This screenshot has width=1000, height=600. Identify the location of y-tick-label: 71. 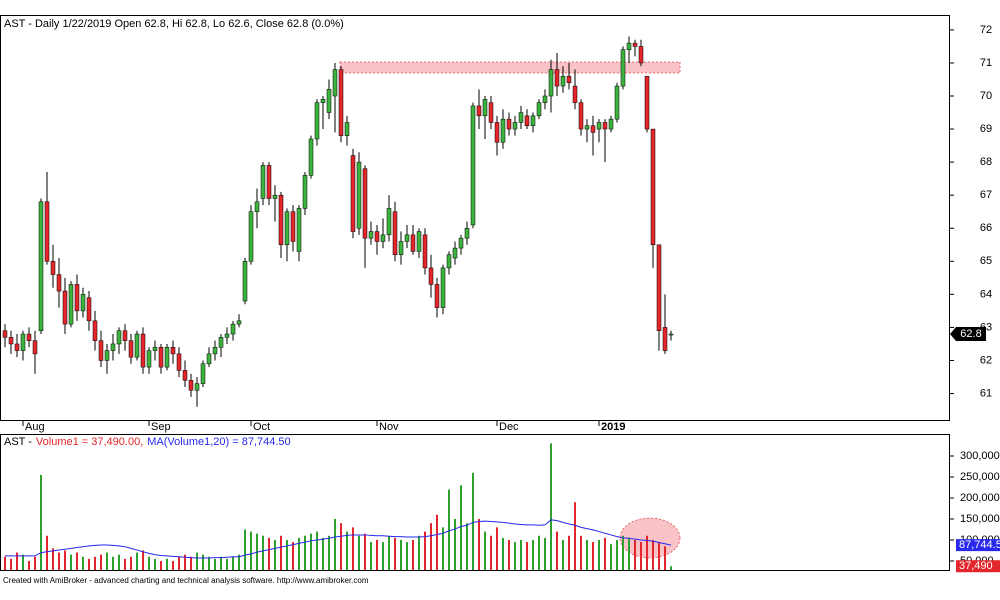
(986, 63).